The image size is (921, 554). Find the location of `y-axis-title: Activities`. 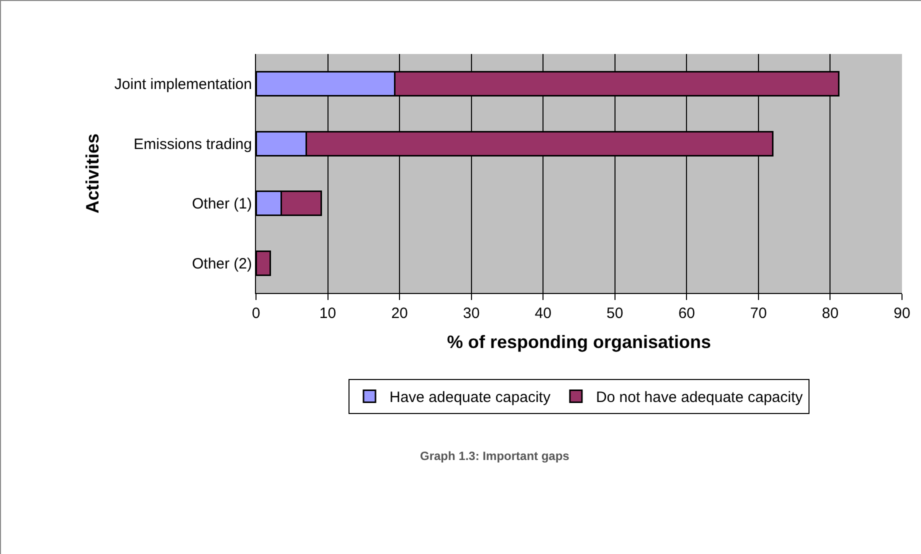

y-axis-title: Activities is located at coordinates (92, 173).